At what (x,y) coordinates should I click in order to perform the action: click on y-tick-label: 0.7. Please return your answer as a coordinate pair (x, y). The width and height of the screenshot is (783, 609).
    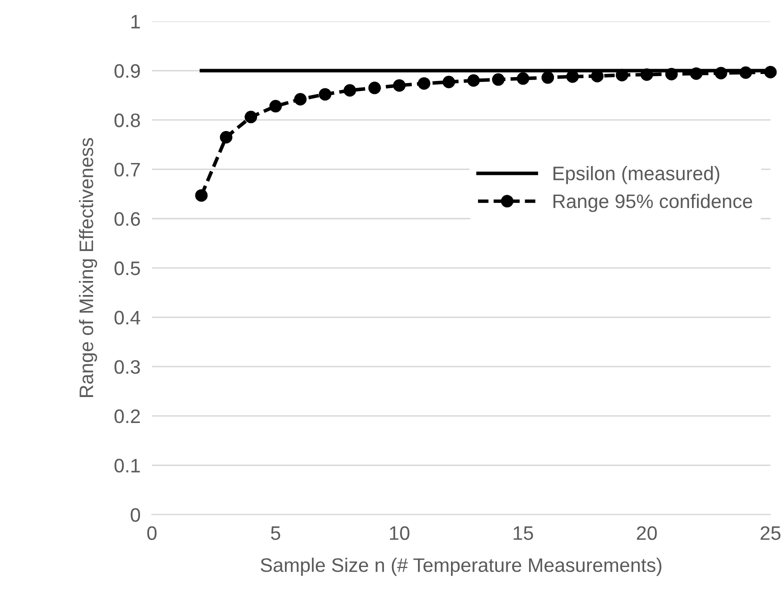
    Looking at the image, I should click on (127, 169).